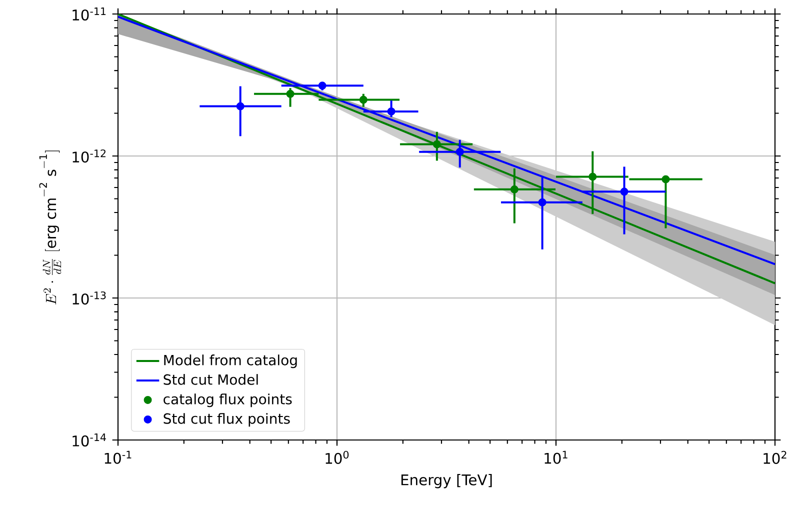 The width and height of the screenshot is (794, 507). Describe the element at coordinates (89, 14) in the screenshot. I see `y-tick-label: 10$^{-11}$` at that location.